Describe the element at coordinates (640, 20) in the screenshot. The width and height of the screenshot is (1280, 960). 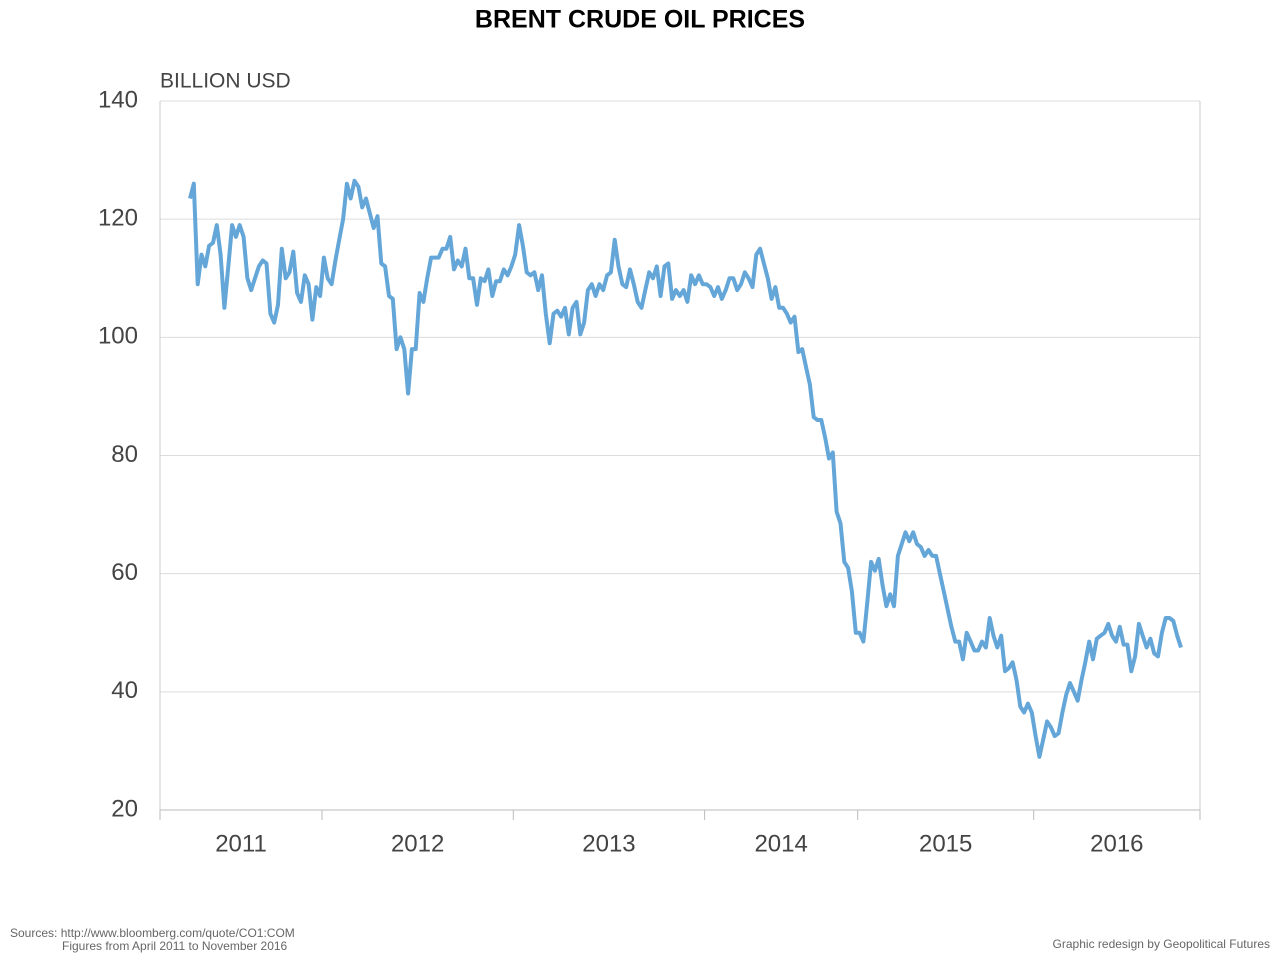
I see `chart-title: BRENT CRUDE OIL PRICES` at that location.